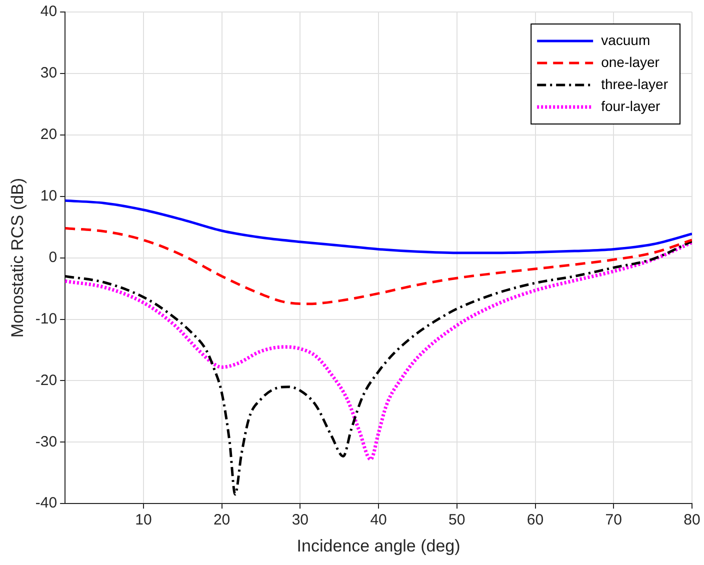 The width and height of the screenshot is (704, 565). I want to click on x-tick-label: 20, so click(221, 520).